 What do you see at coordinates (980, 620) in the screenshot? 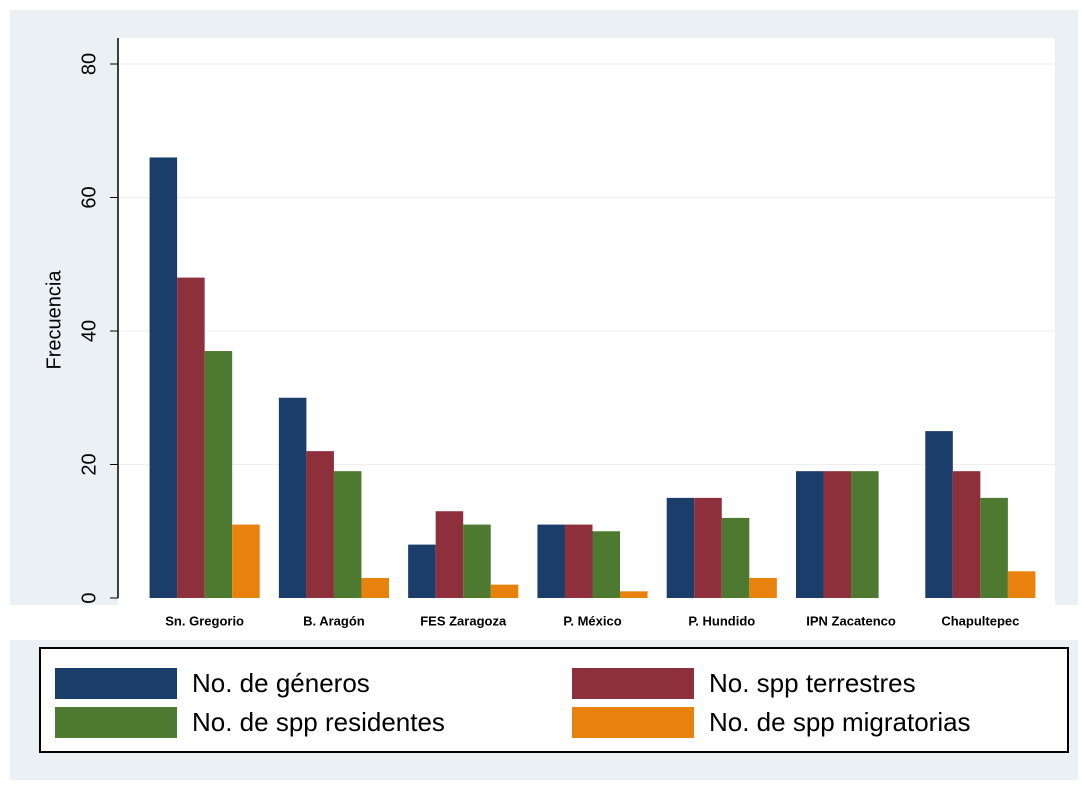
I see `x-tick-label: Chapultepec` at bounding box center [980, 620].